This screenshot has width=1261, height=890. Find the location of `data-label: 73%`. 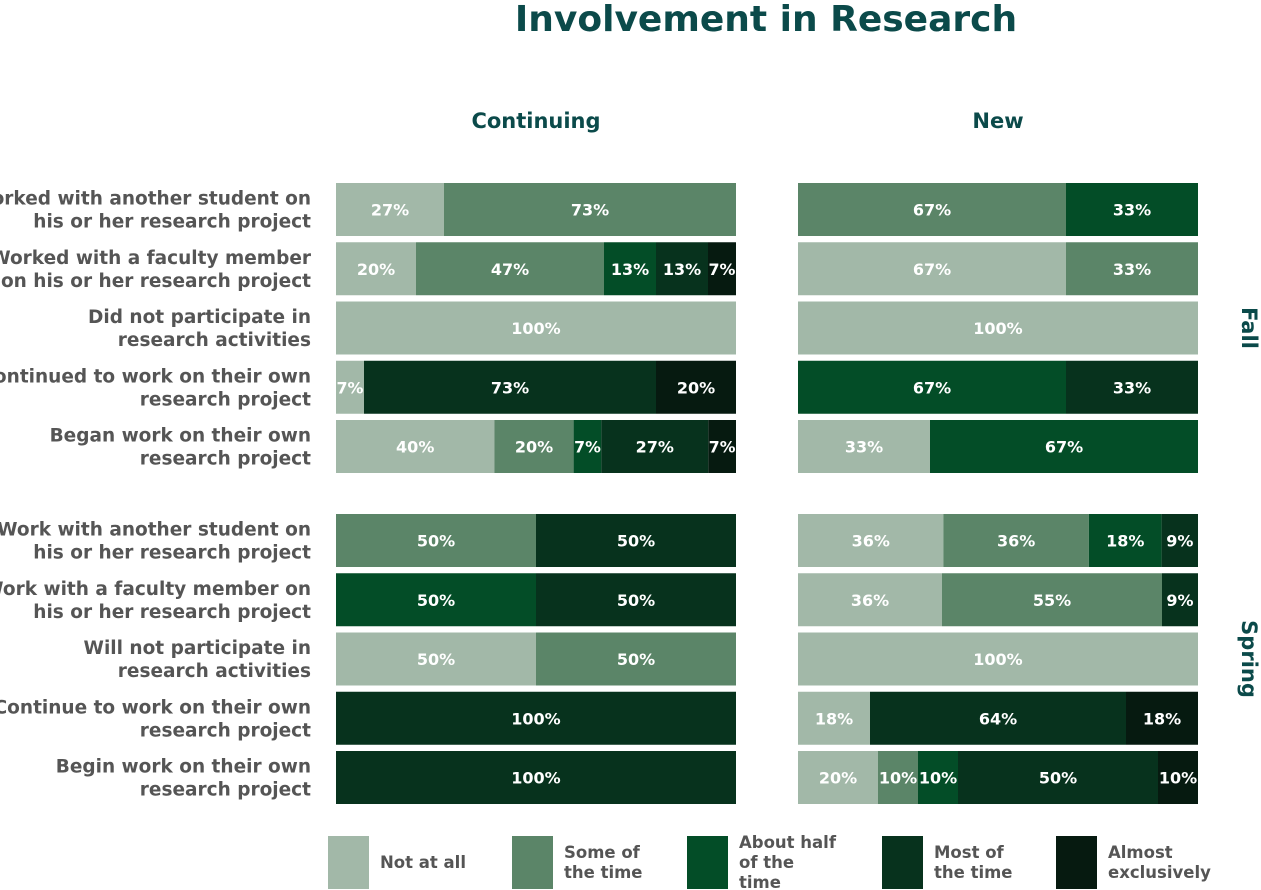

data-label: 73% is located at coordinates (590, 210).